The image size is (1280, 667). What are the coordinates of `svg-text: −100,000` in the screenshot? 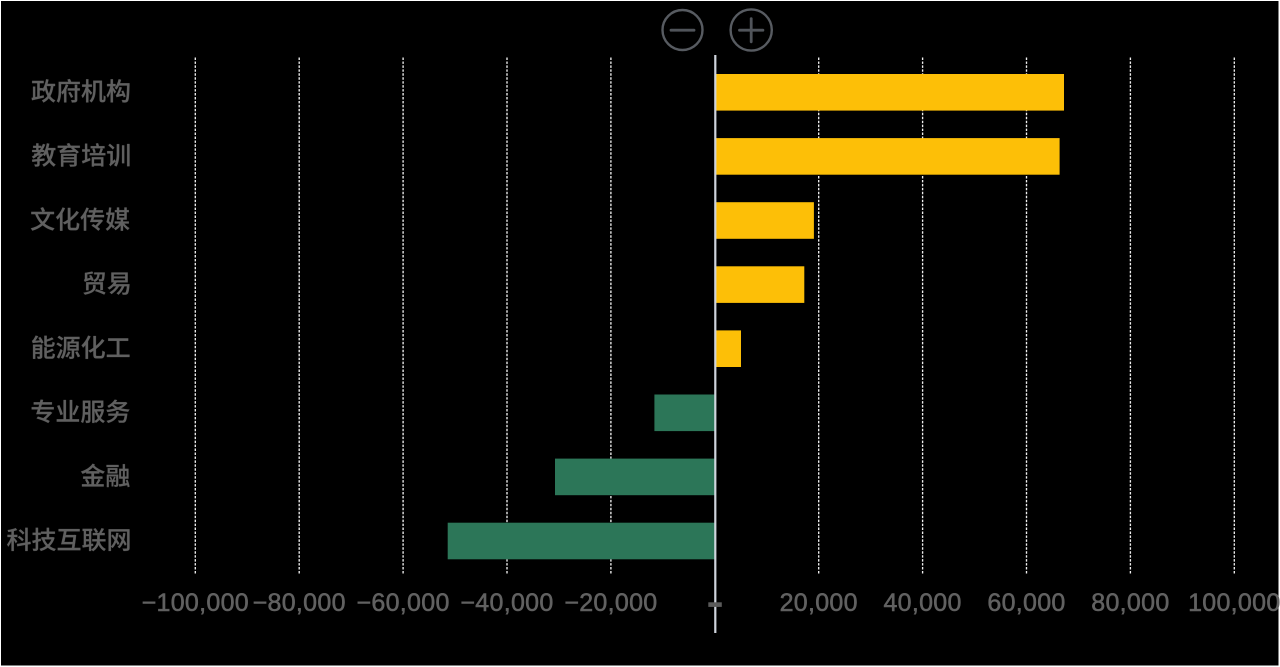 It's located at (195, 603).